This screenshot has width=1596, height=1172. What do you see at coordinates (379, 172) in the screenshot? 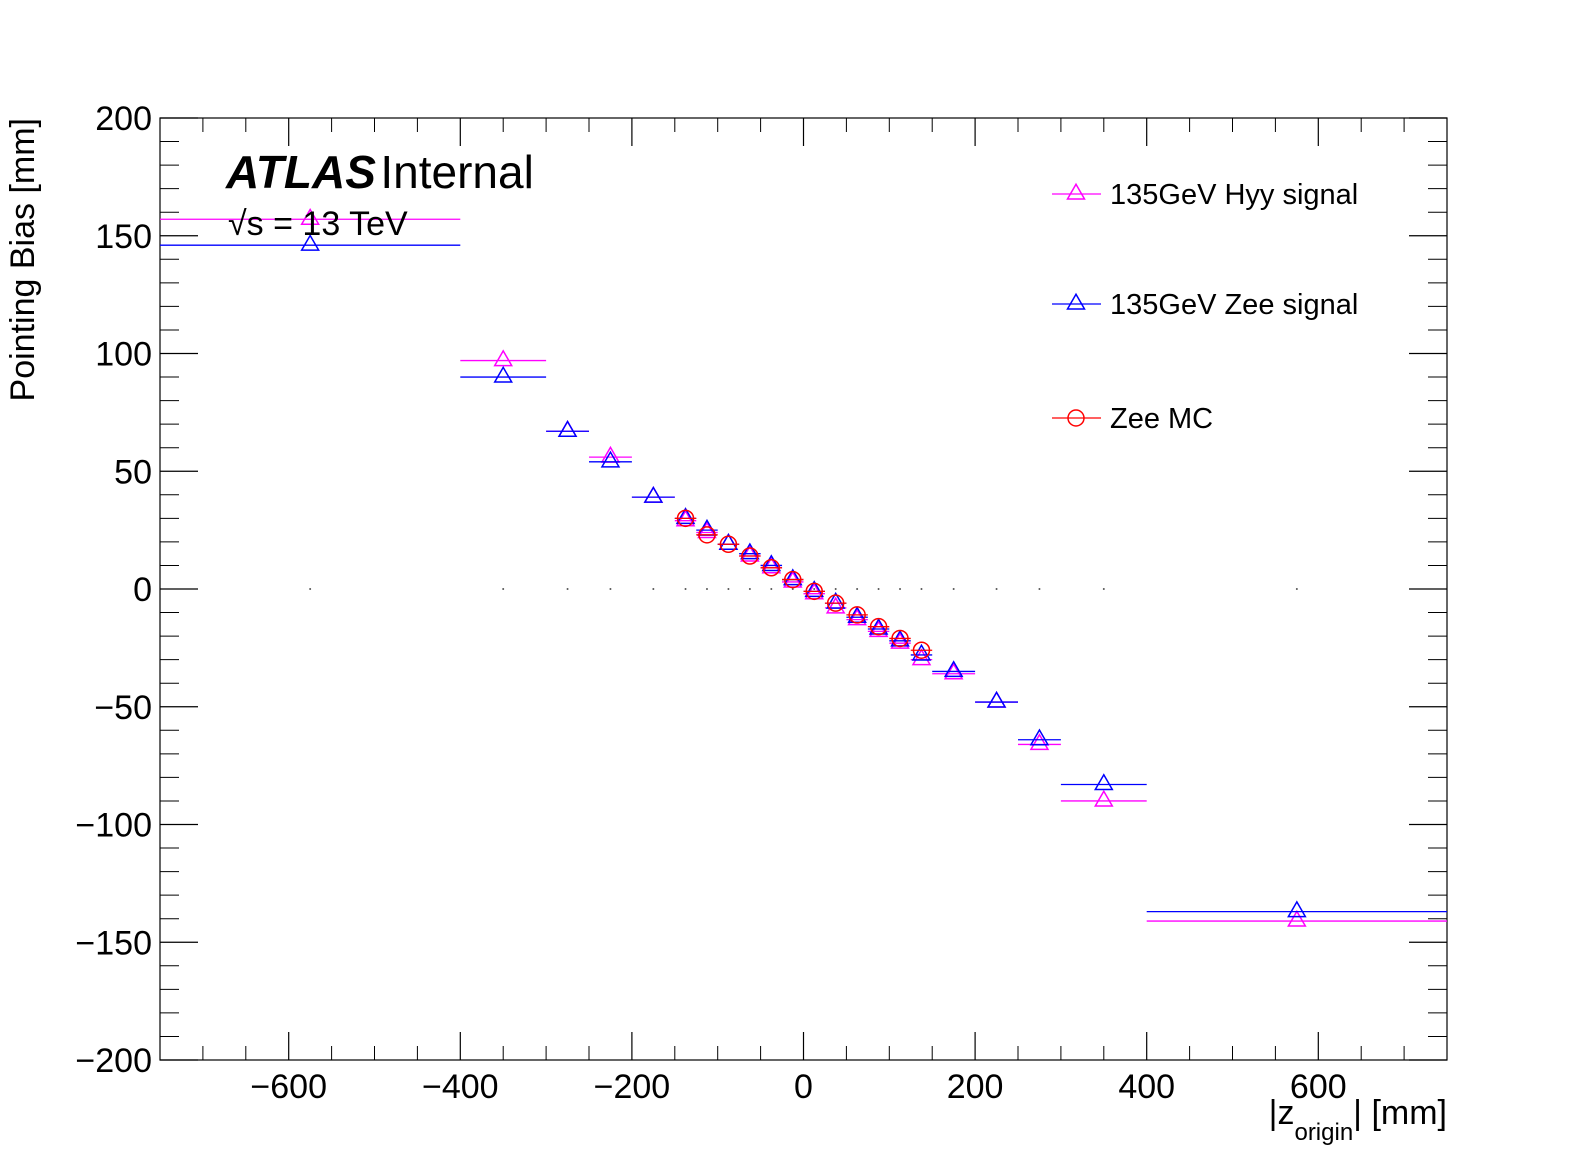
I see `atlas-label: ATLAS Internal` at bounding box center [379, 172].